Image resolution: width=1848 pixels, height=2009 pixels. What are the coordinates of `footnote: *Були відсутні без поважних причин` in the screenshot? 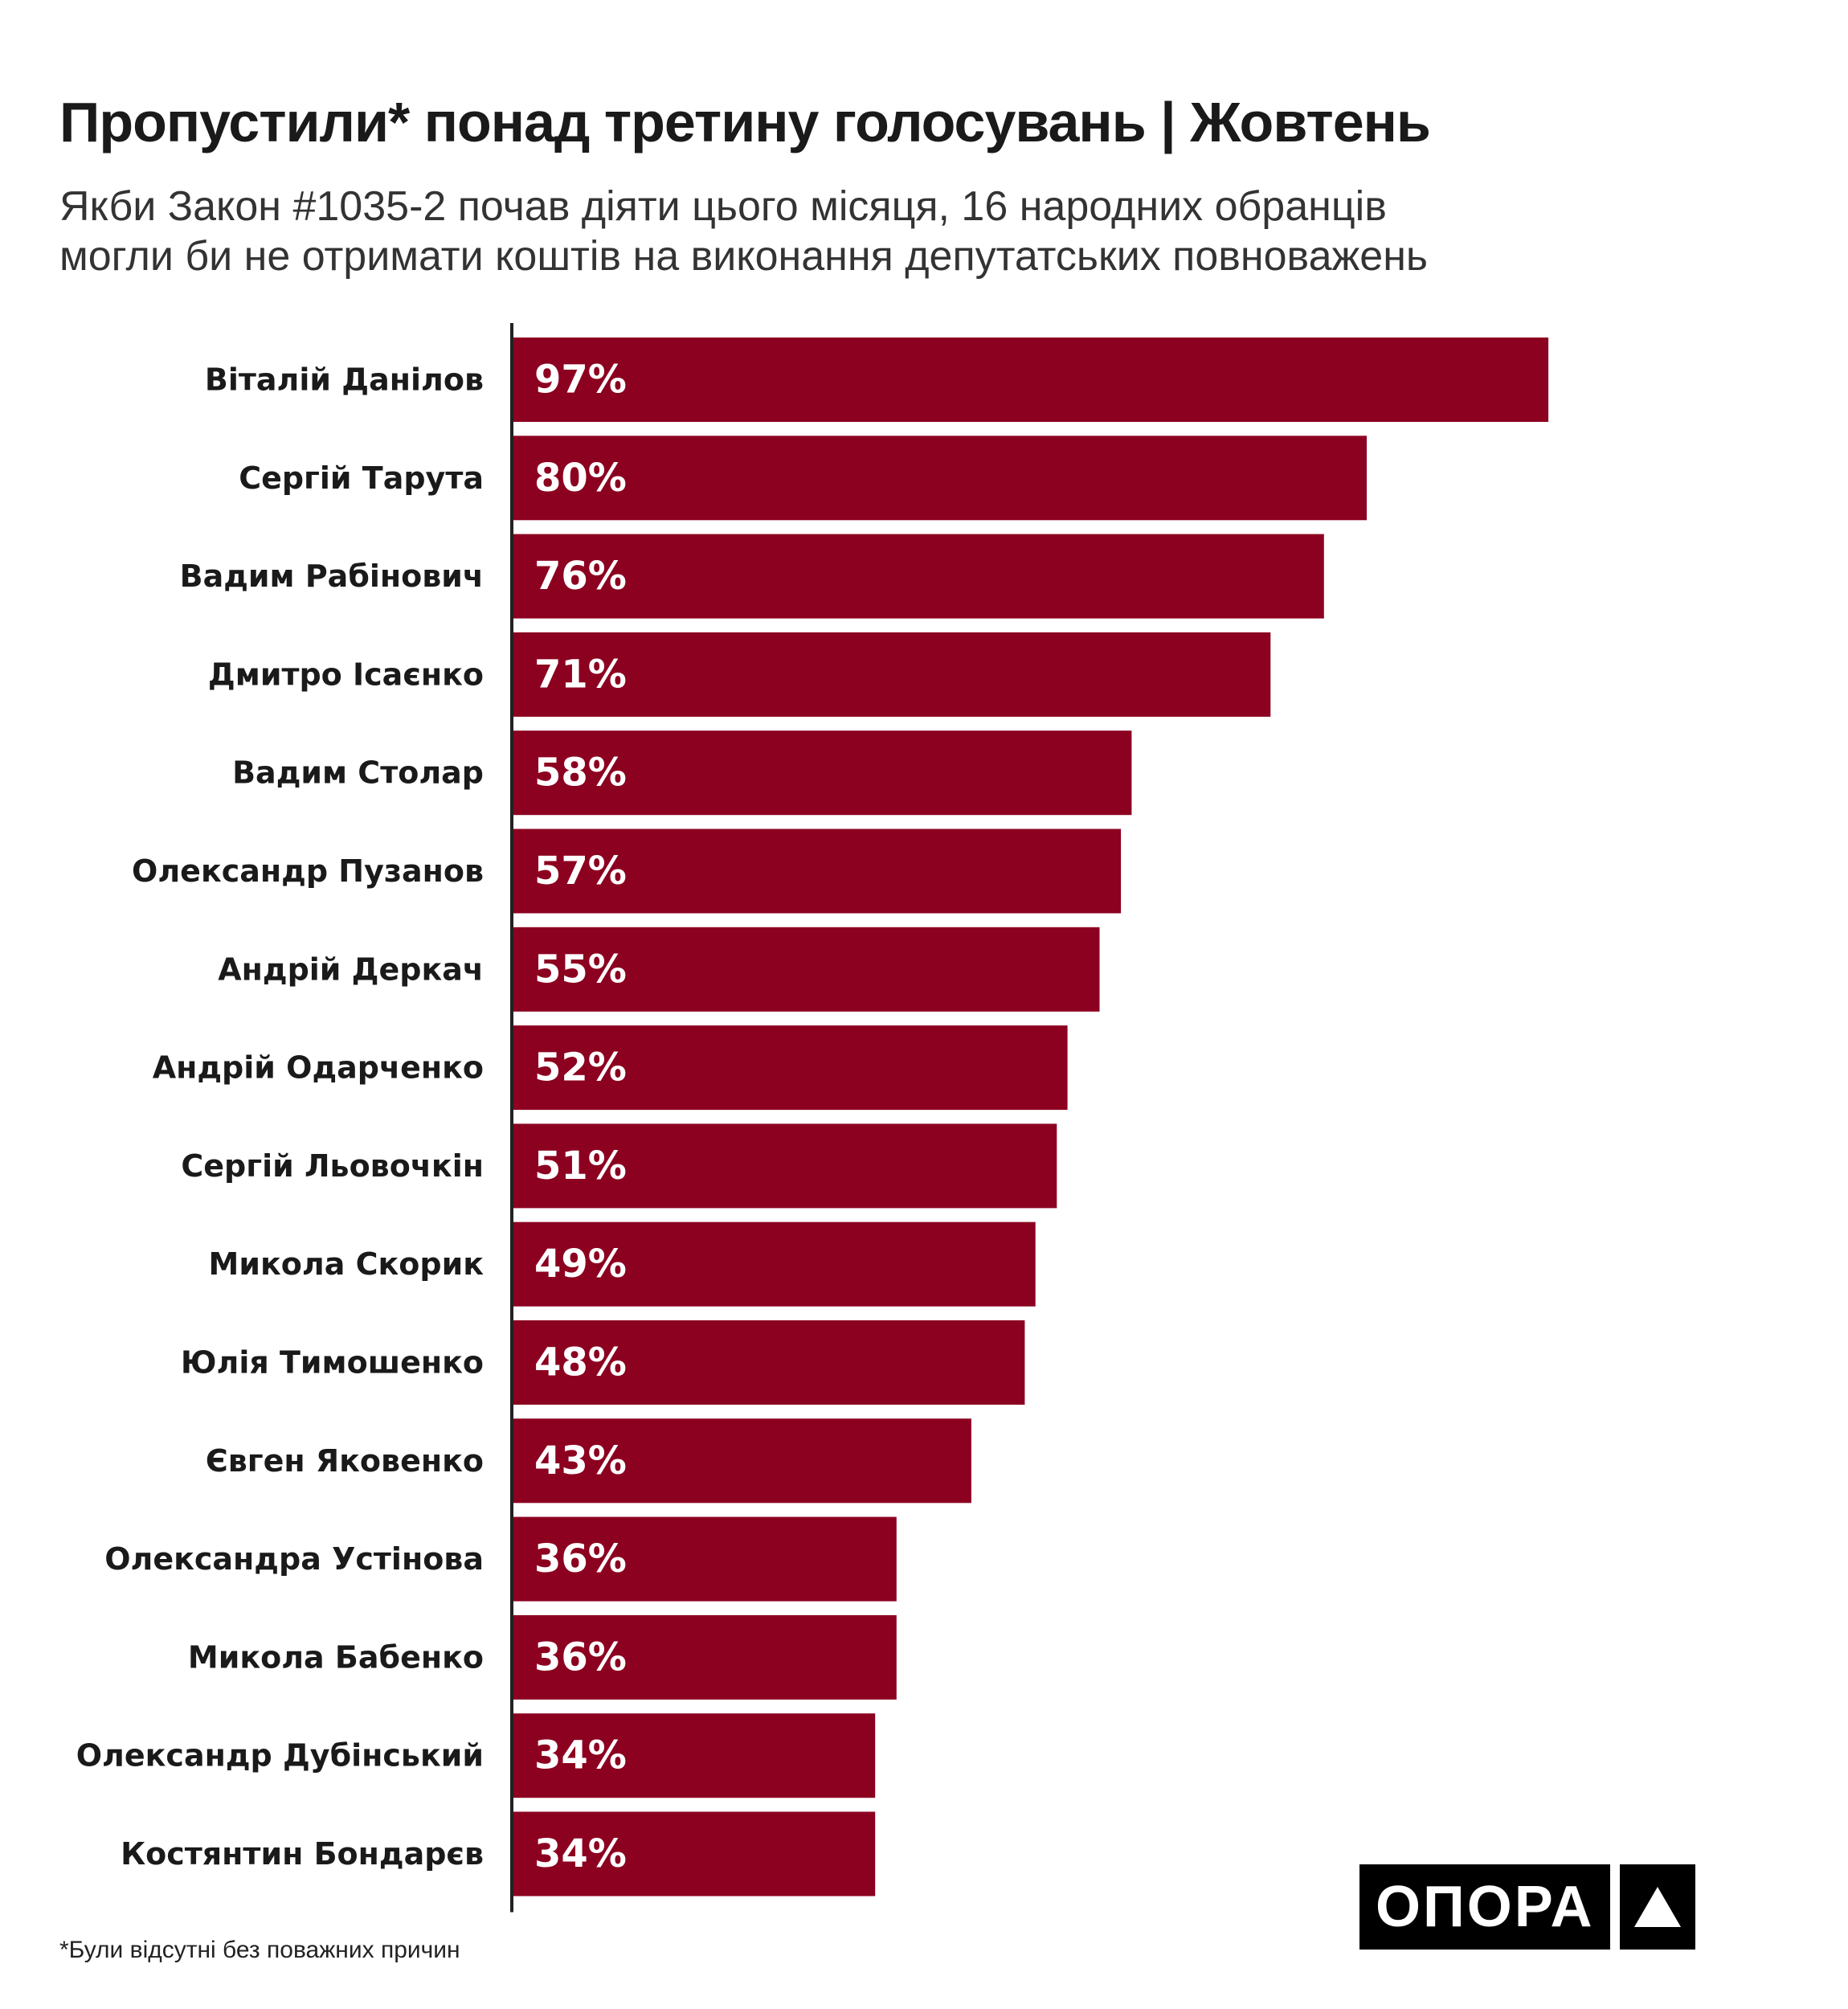 It's located at (259, 1950).